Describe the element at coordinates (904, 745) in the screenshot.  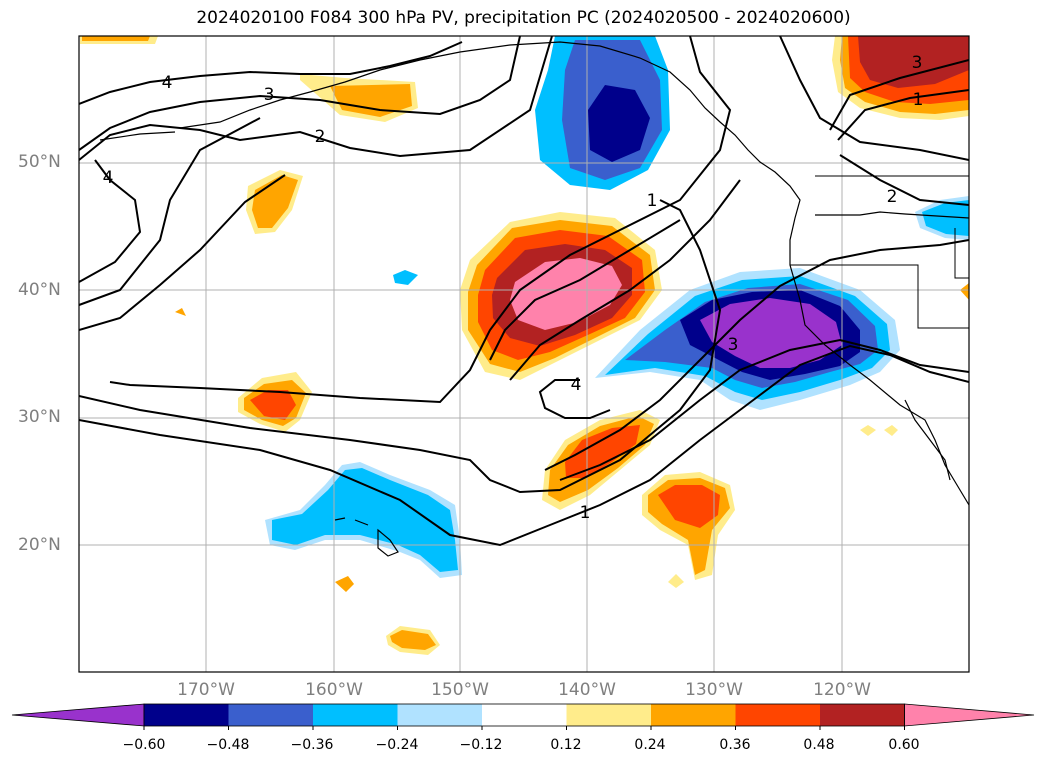
I see `colorbar-tick: 0.60` at that location.